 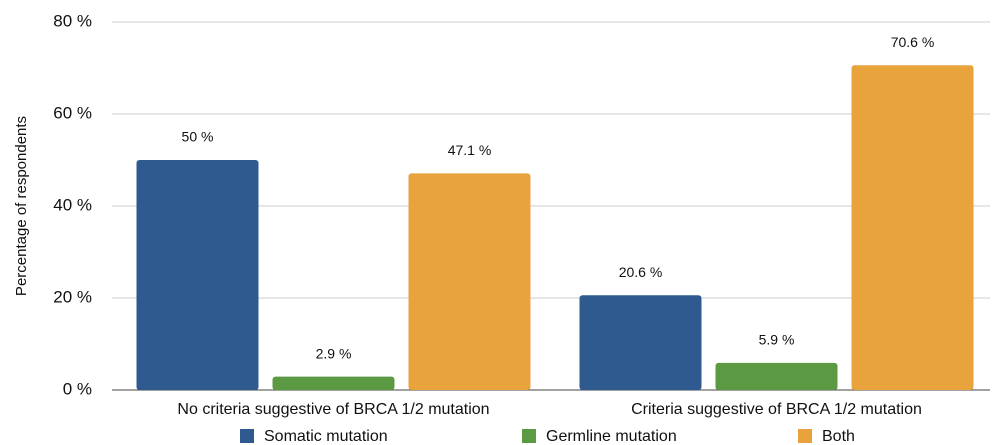 I want to click on y-tick-label: 80 %, so click(x=72, y=20).